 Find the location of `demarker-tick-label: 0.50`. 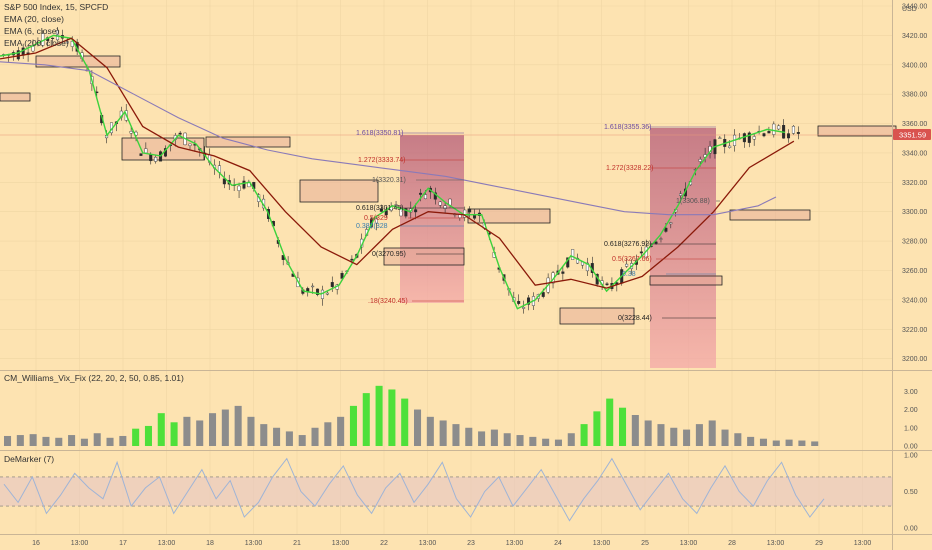

demarker-tick-label: 0.50 is located at coordinates (911, 492).